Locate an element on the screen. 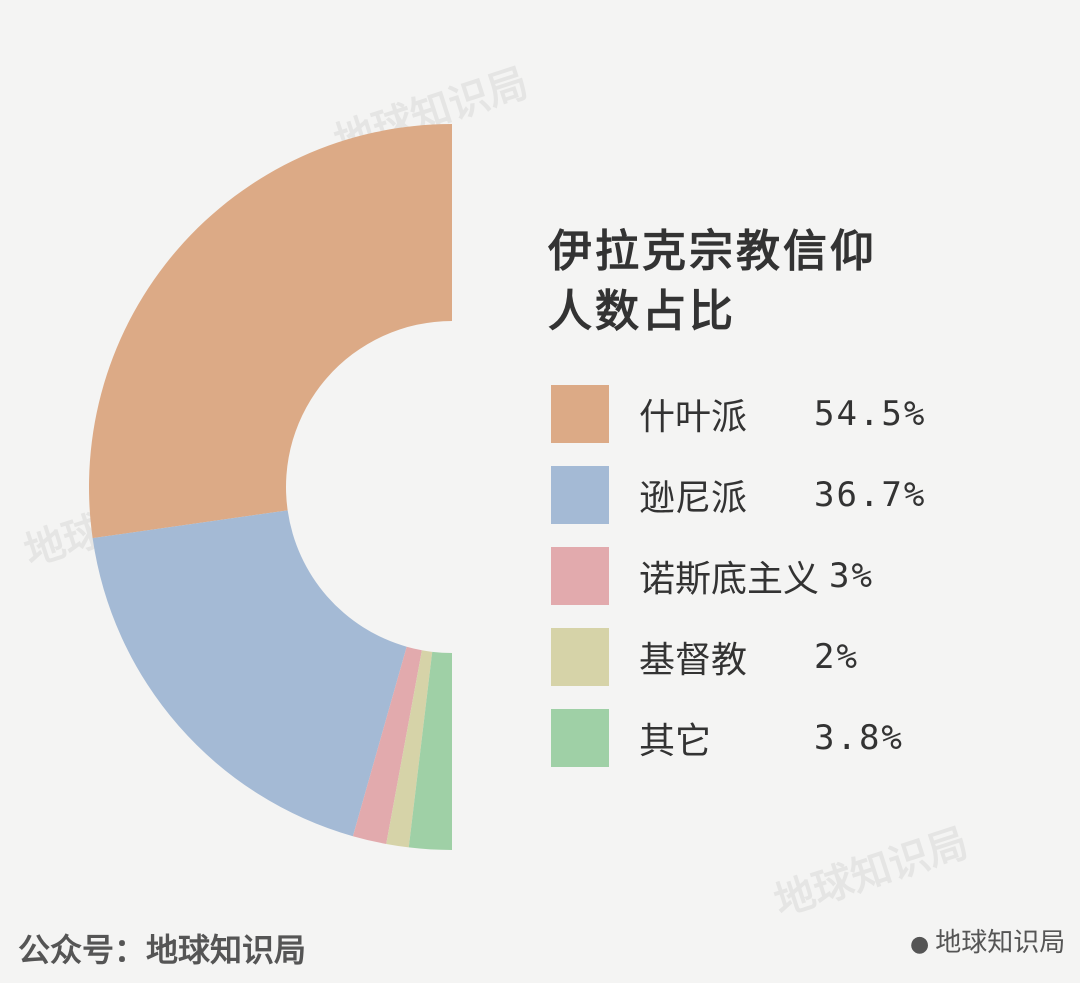 The height and width of the screenshot is (983, 1080). value-label: 3% is located at coordinates (851, 576).